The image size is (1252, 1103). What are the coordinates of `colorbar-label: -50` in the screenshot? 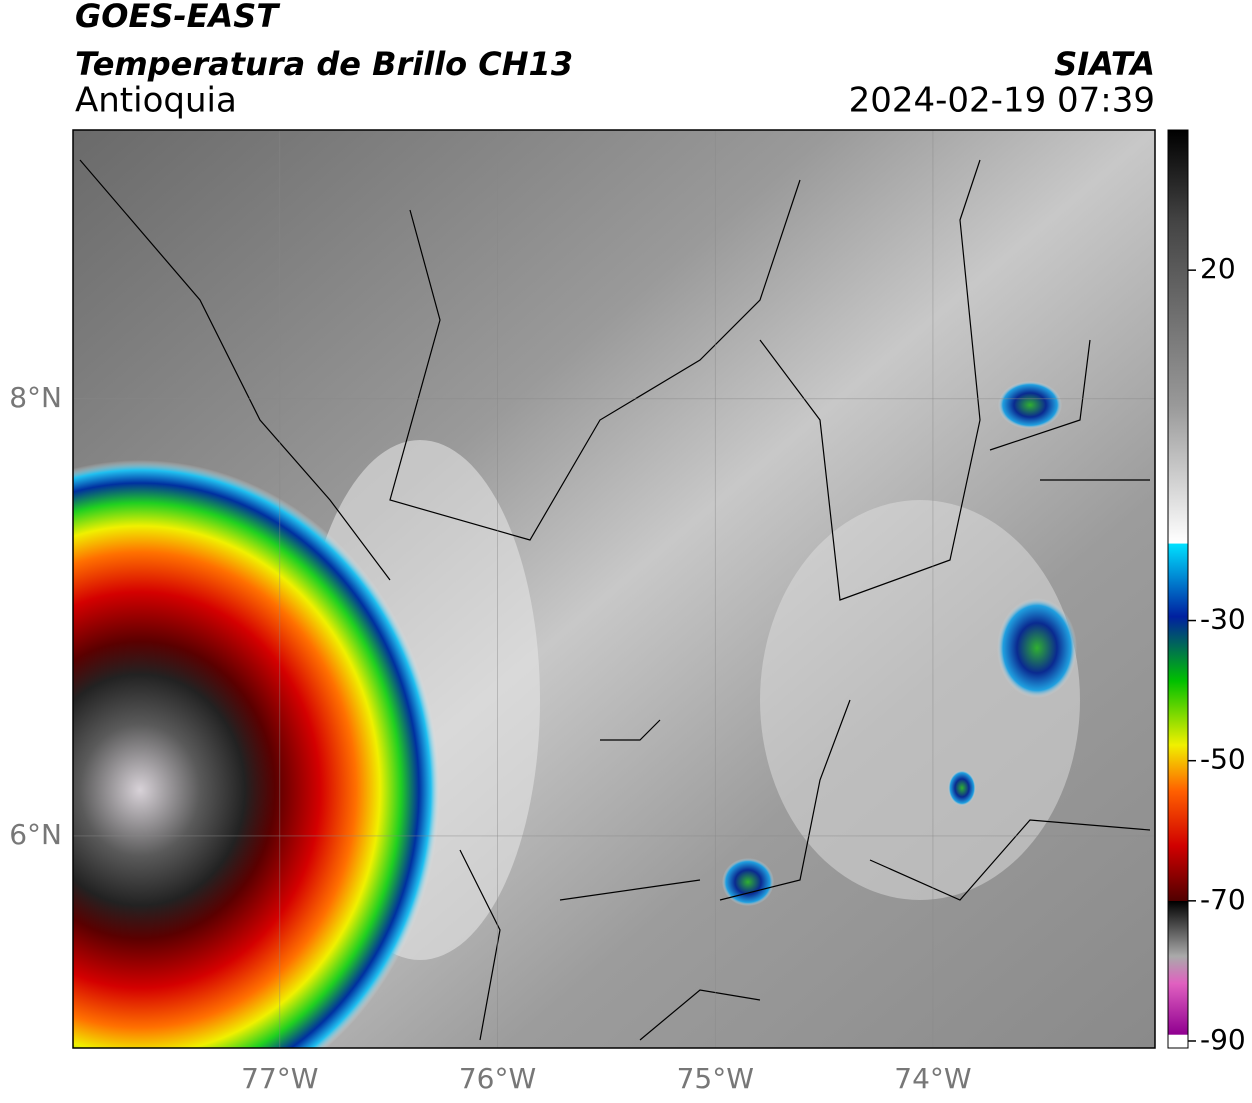 It's located at (1223, 759).